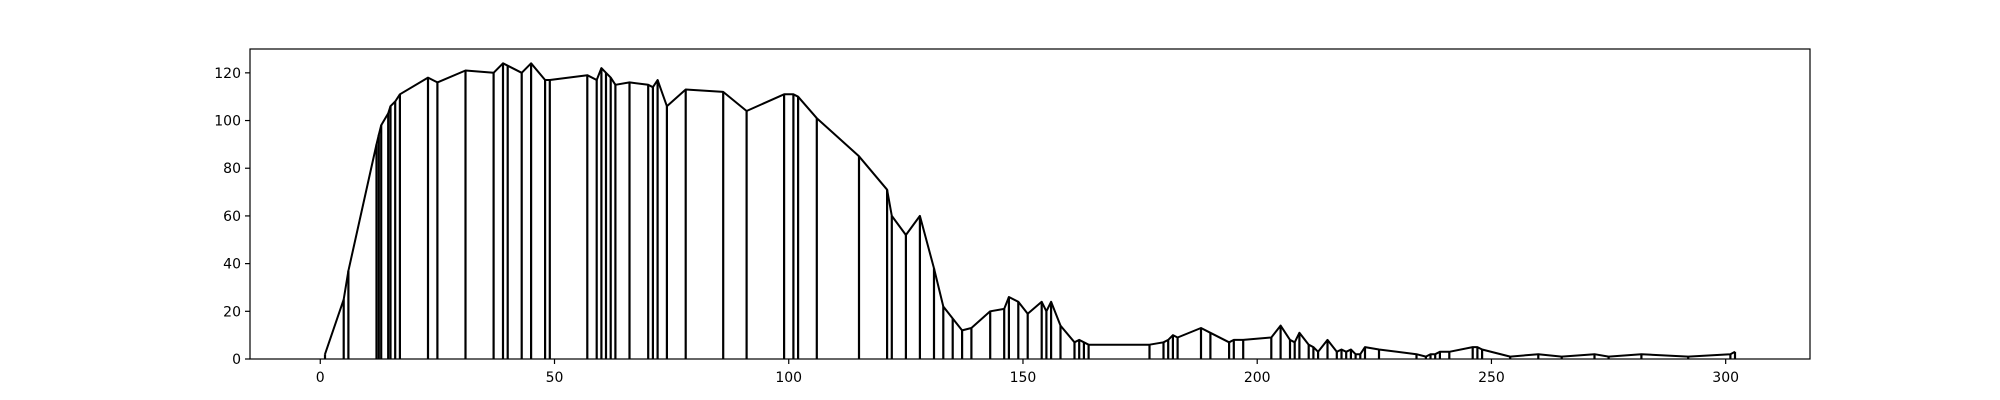 The image size is (2000, 400). What do you see at coordinates (1257, 378) in the screenshot?
I see `x-tick-label: 200` at bounding box center [1257, 378].